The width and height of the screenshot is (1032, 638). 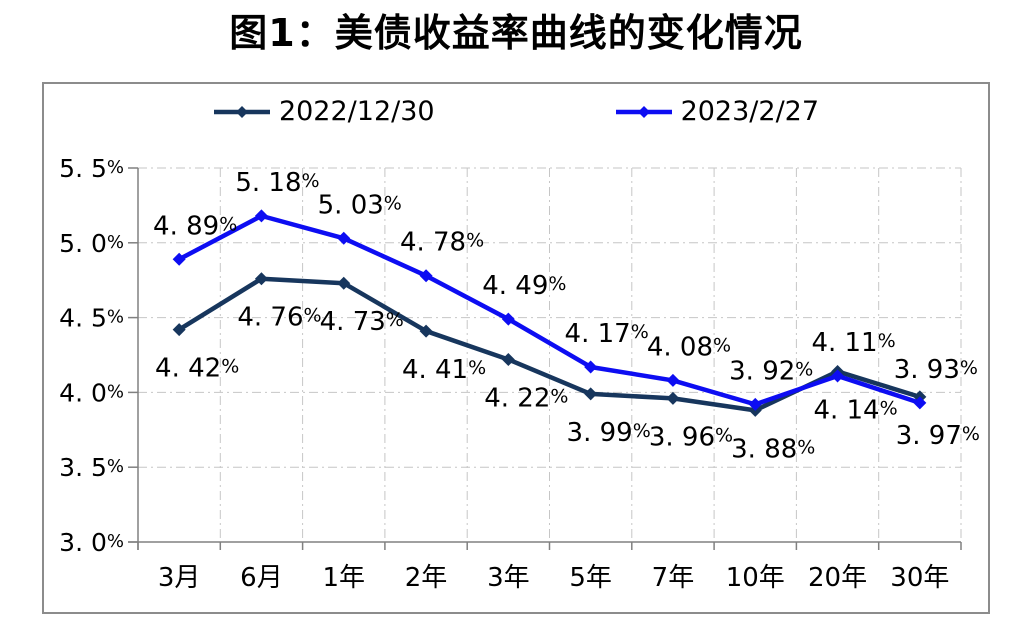 What do you see at coordinates (91, 168) in the screenshot?
I see `y-tick-label: 5. 5%` at bounding box center [91, 168].